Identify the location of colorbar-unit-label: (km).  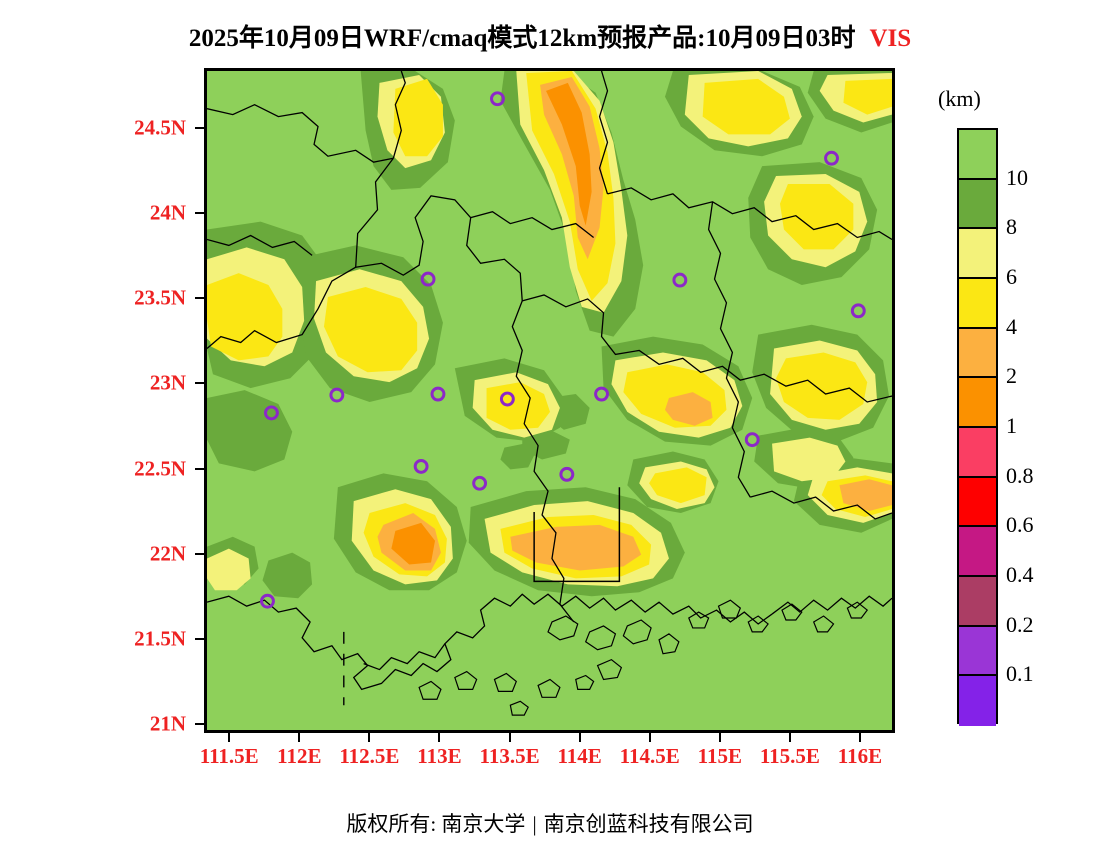
(959, 98).